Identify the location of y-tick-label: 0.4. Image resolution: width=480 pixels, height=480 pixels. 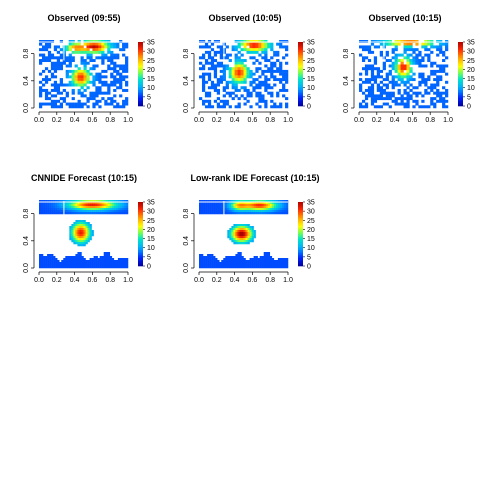
(186, 81).